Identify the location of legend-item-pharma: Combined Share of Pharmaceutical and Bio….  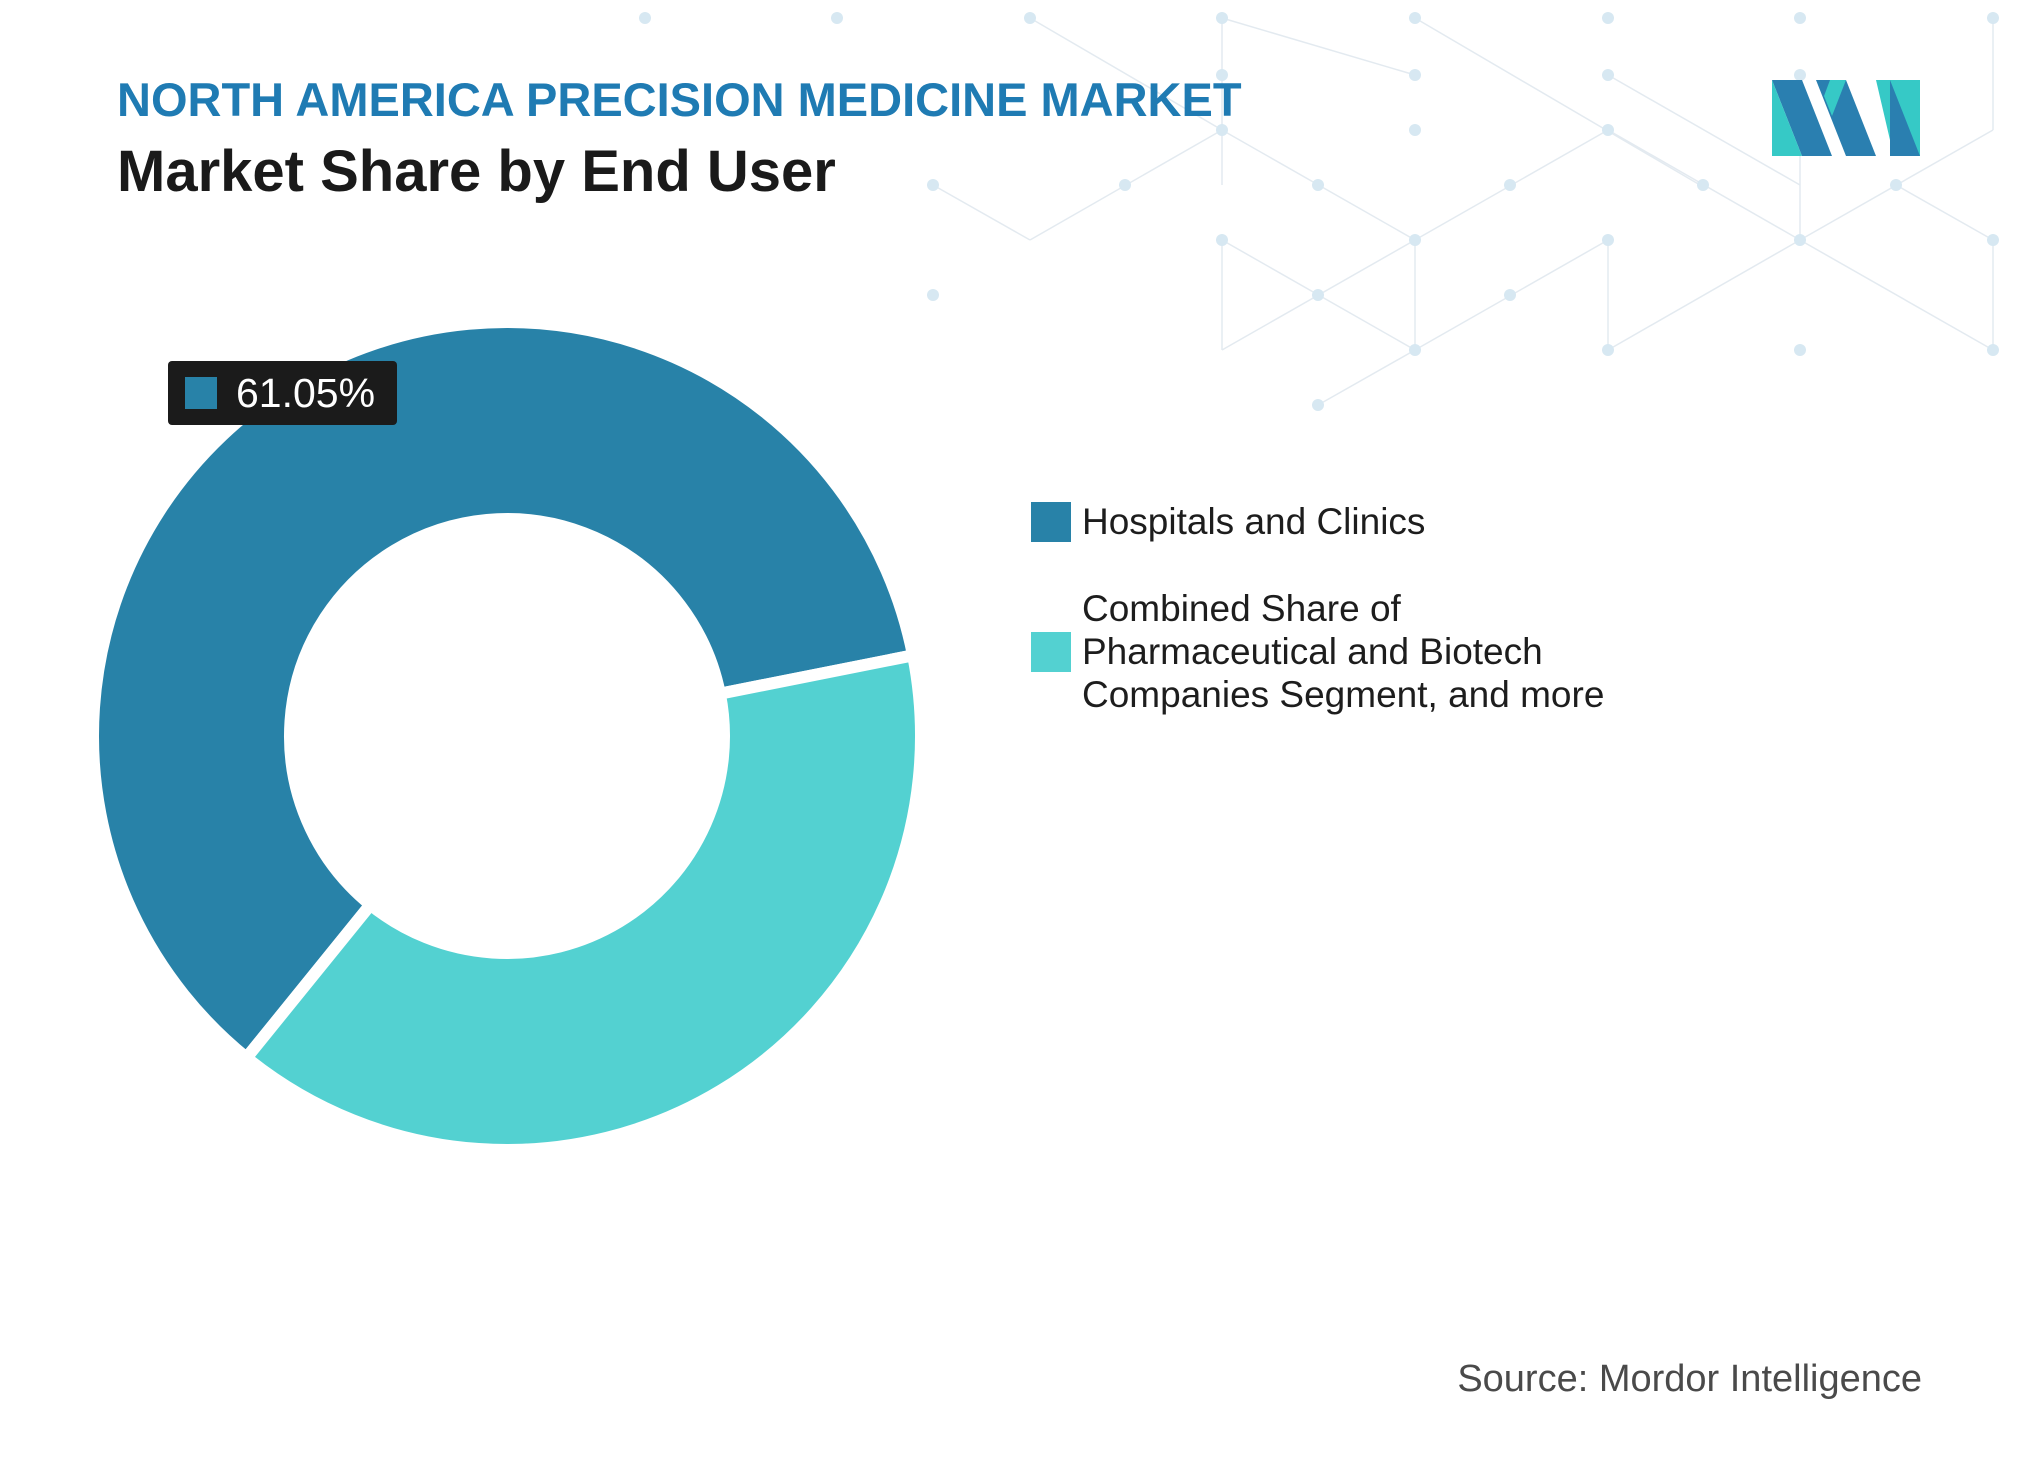
(1381, 651).